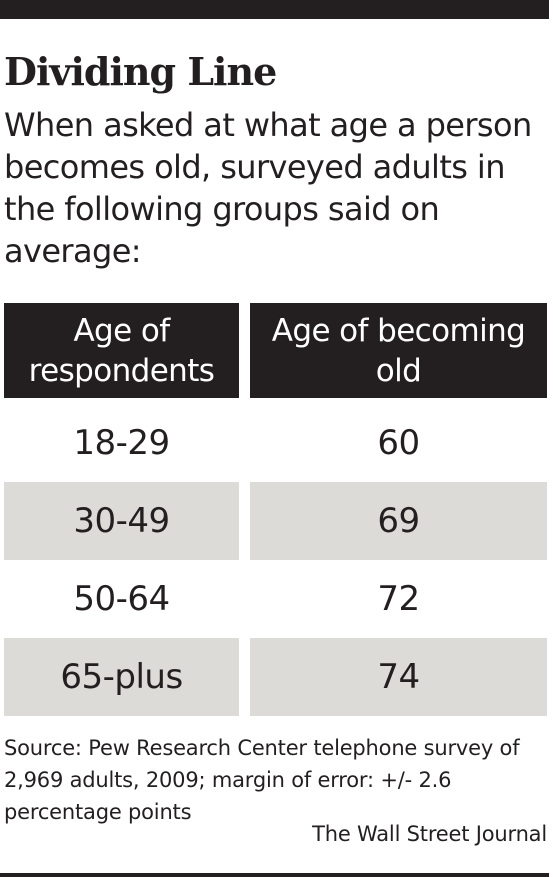  What do you see at coordinates (121, 599) in the screenshot?
I see `respondent-age-cell: 50-64` at bounding box center [121, 599].